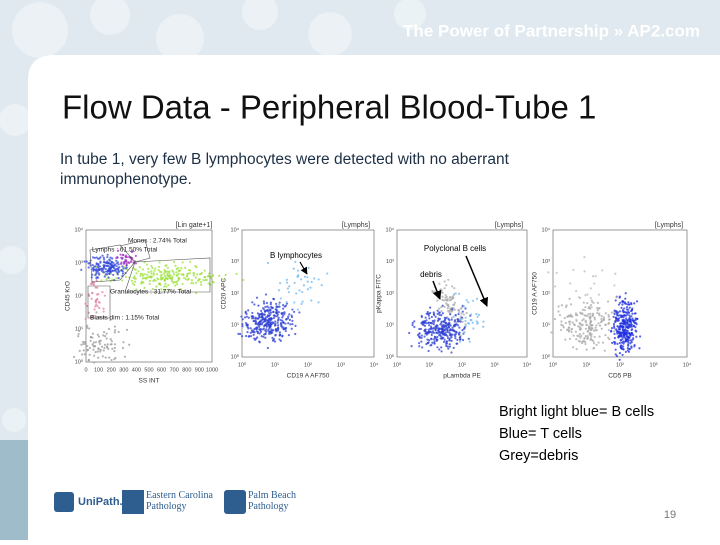 This screenshot has width=720, height=545. Describe the element at coordinates (272, 501) in the screenshot. I see `logo-box: Palm Beach Pathology` at that location.